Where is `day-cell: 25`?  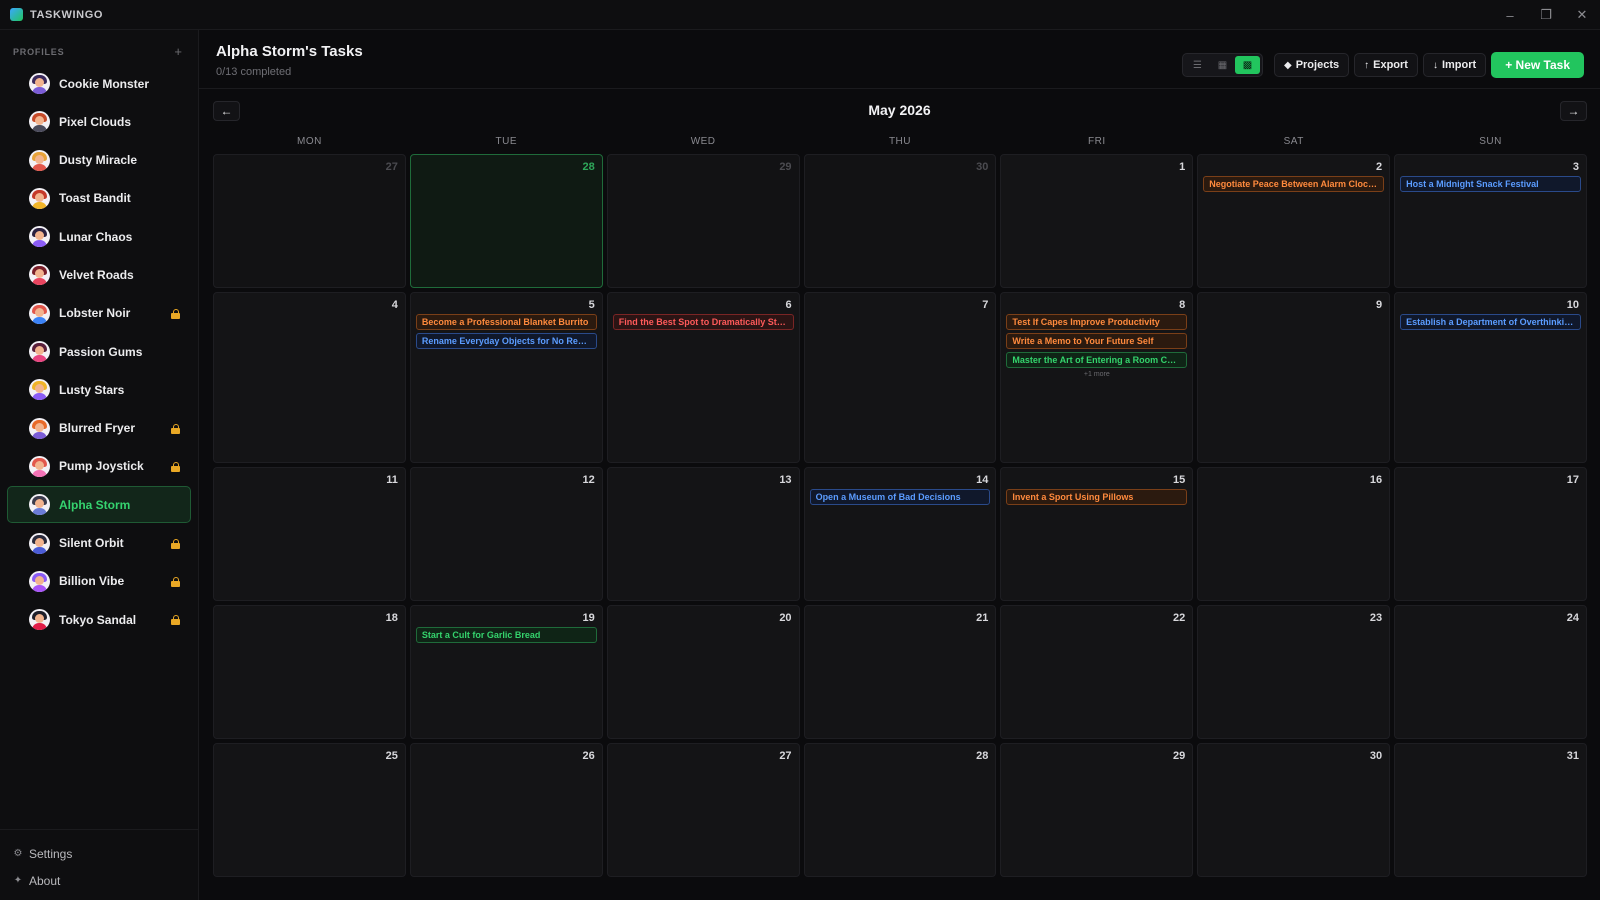
day-cell: 25 is located at coordinates (309, 810).